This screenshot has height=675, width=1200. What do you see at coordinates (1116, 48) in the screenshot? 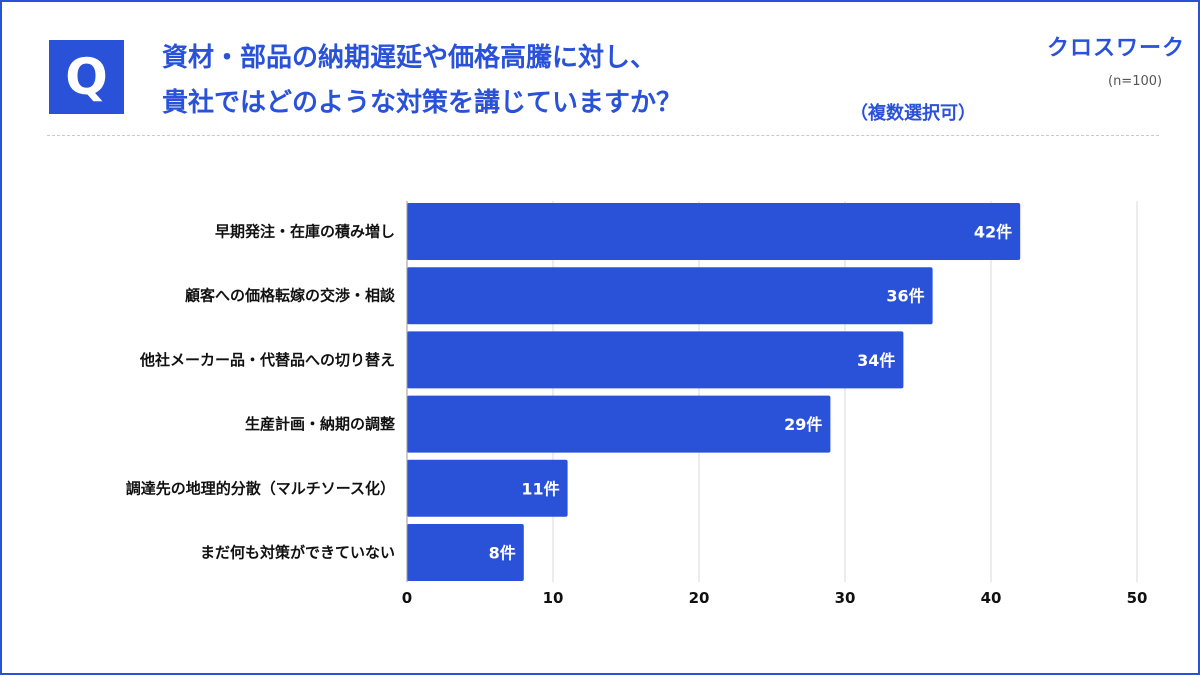
I see `brand-logo: クロスワーク` at bounding box center [1116, 48].